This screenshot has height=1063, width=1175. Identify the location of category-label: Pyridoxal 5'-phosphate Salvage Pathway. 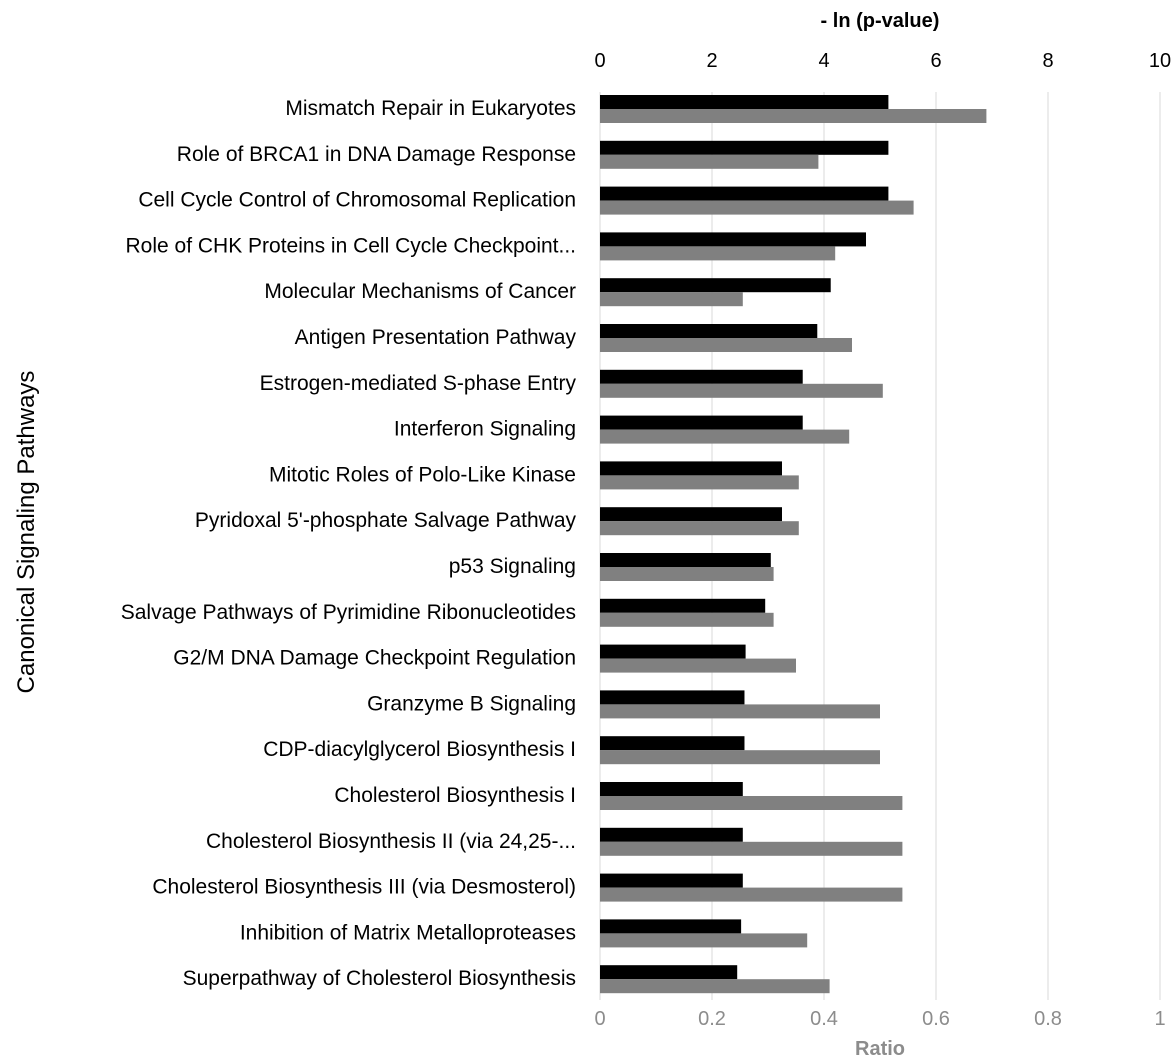
(386, 520).